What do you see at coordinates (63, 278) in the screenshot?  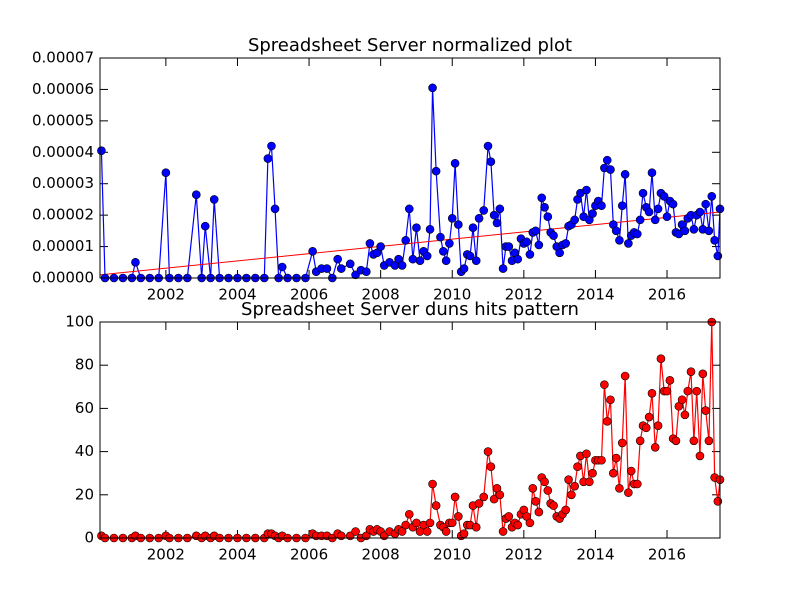 I see `y-tick-label: 0.00000` at bounding box center [63, 278].